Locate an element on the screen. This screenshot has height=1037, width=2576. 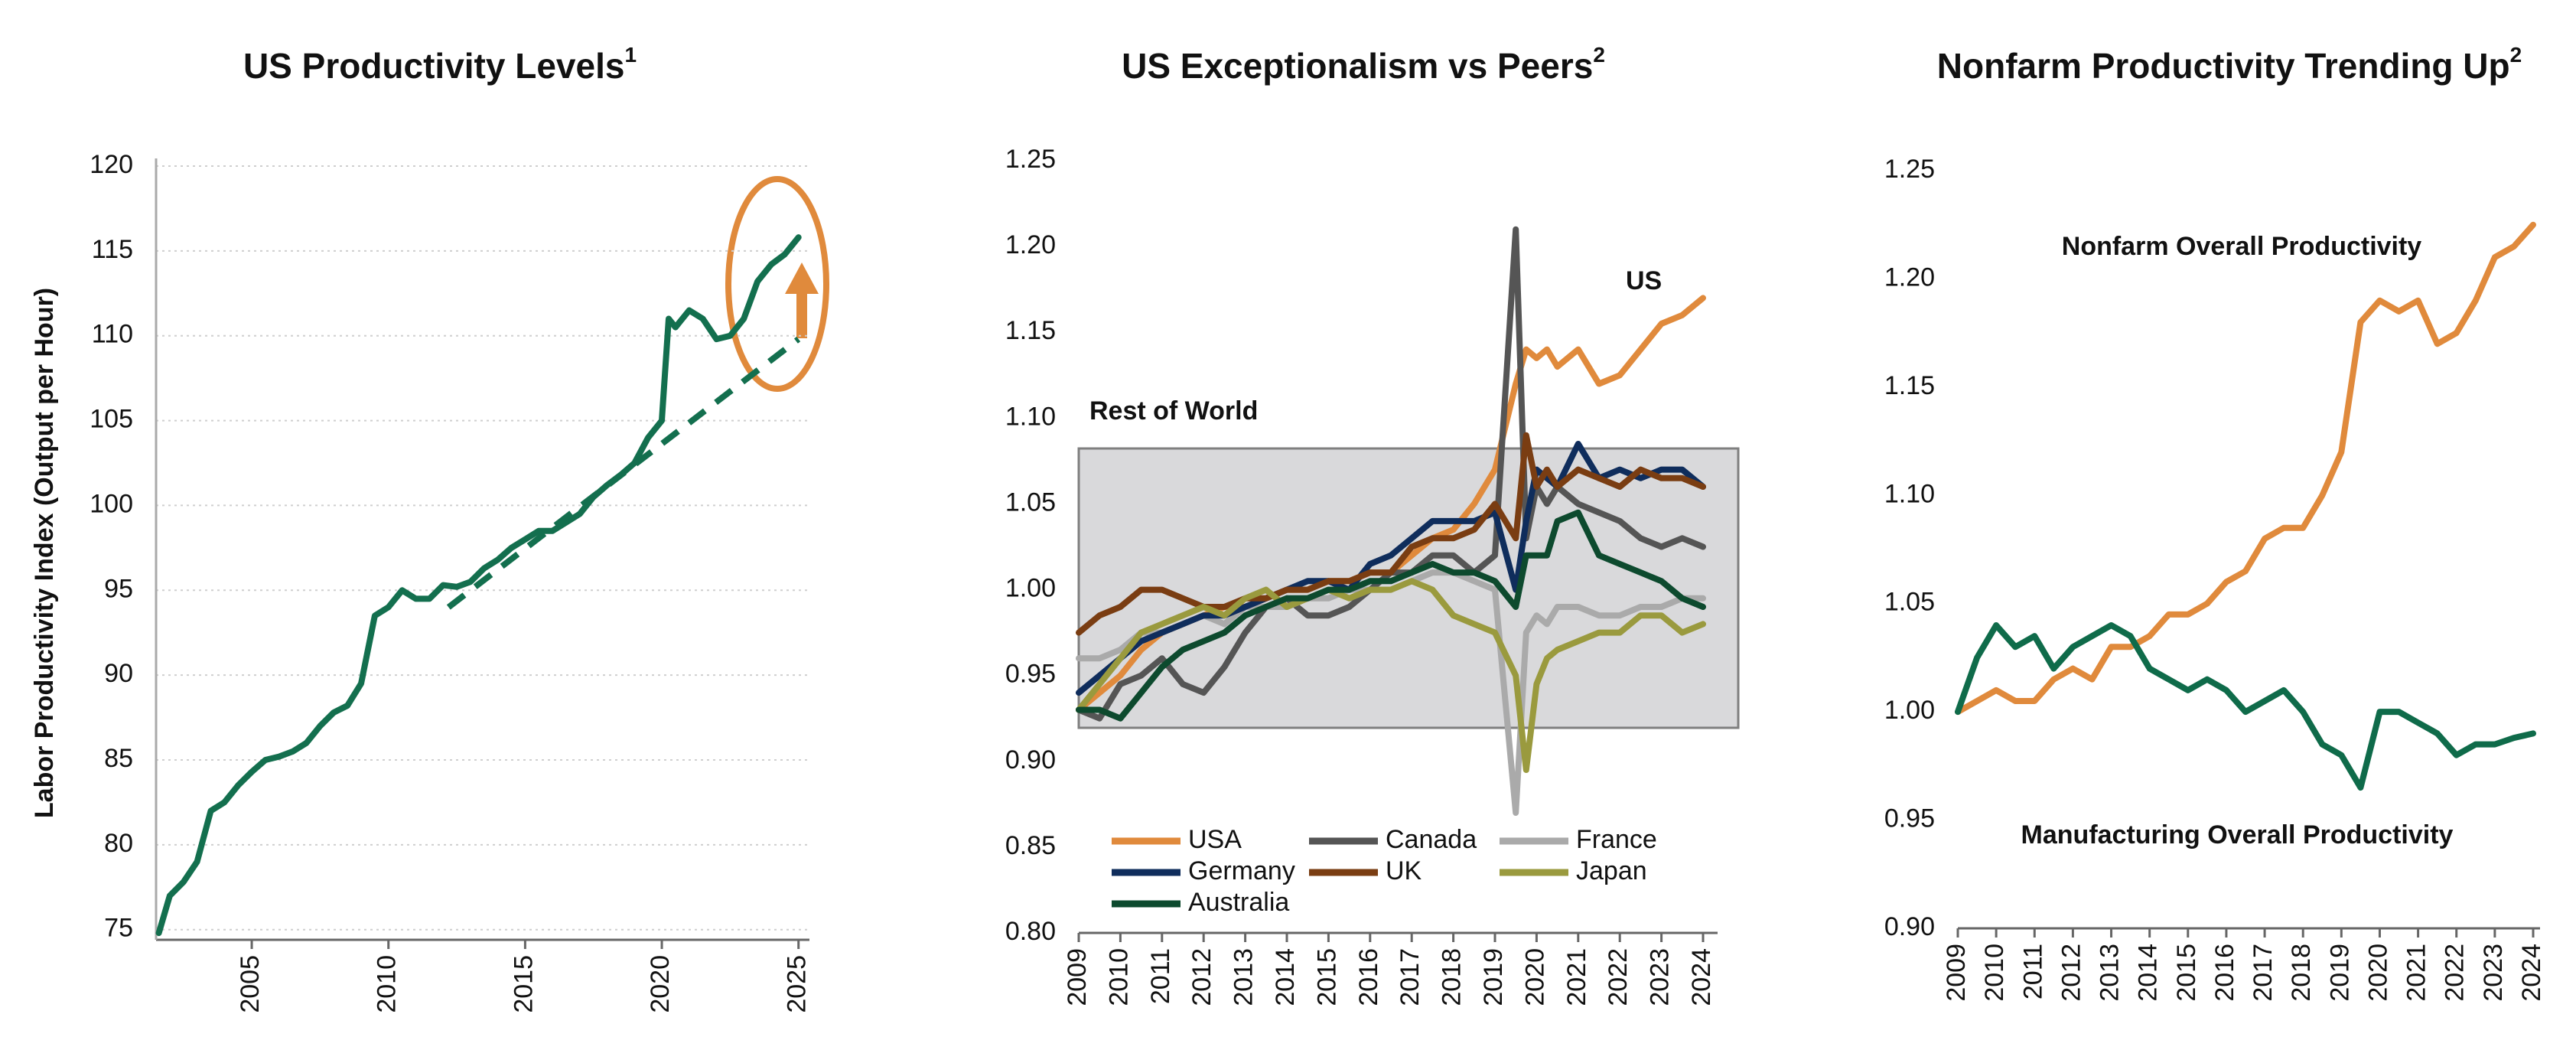
series-label: Manufacturing Overall Productivity is located at coordinates (2237, 834).